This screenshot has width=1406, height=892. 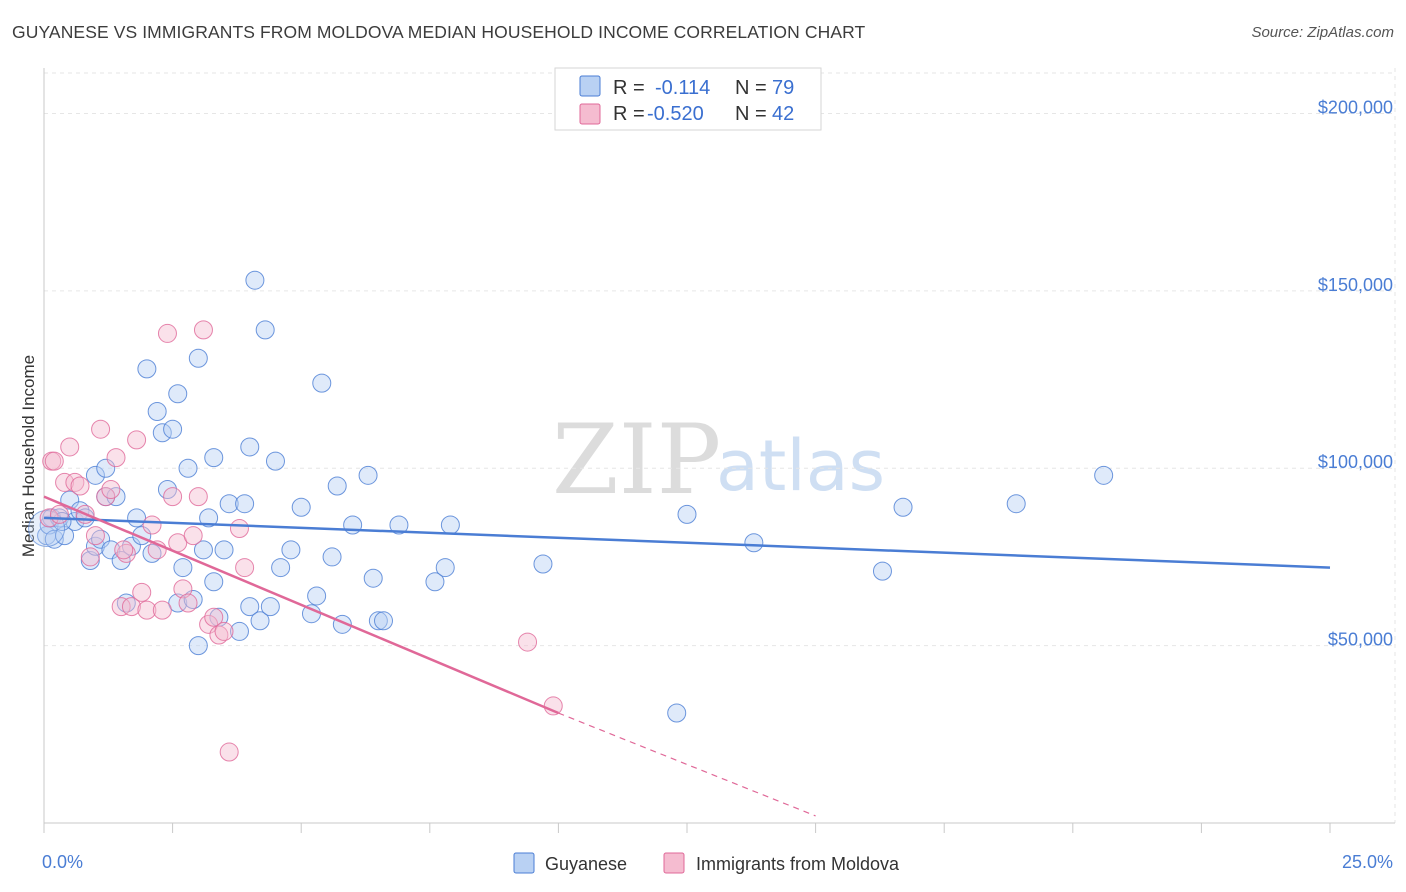 What do you see at coordinates (1355, 285) in the screenshot?
I see `y-tick-label-2: $150,000` at bounding box center [1355, 285].